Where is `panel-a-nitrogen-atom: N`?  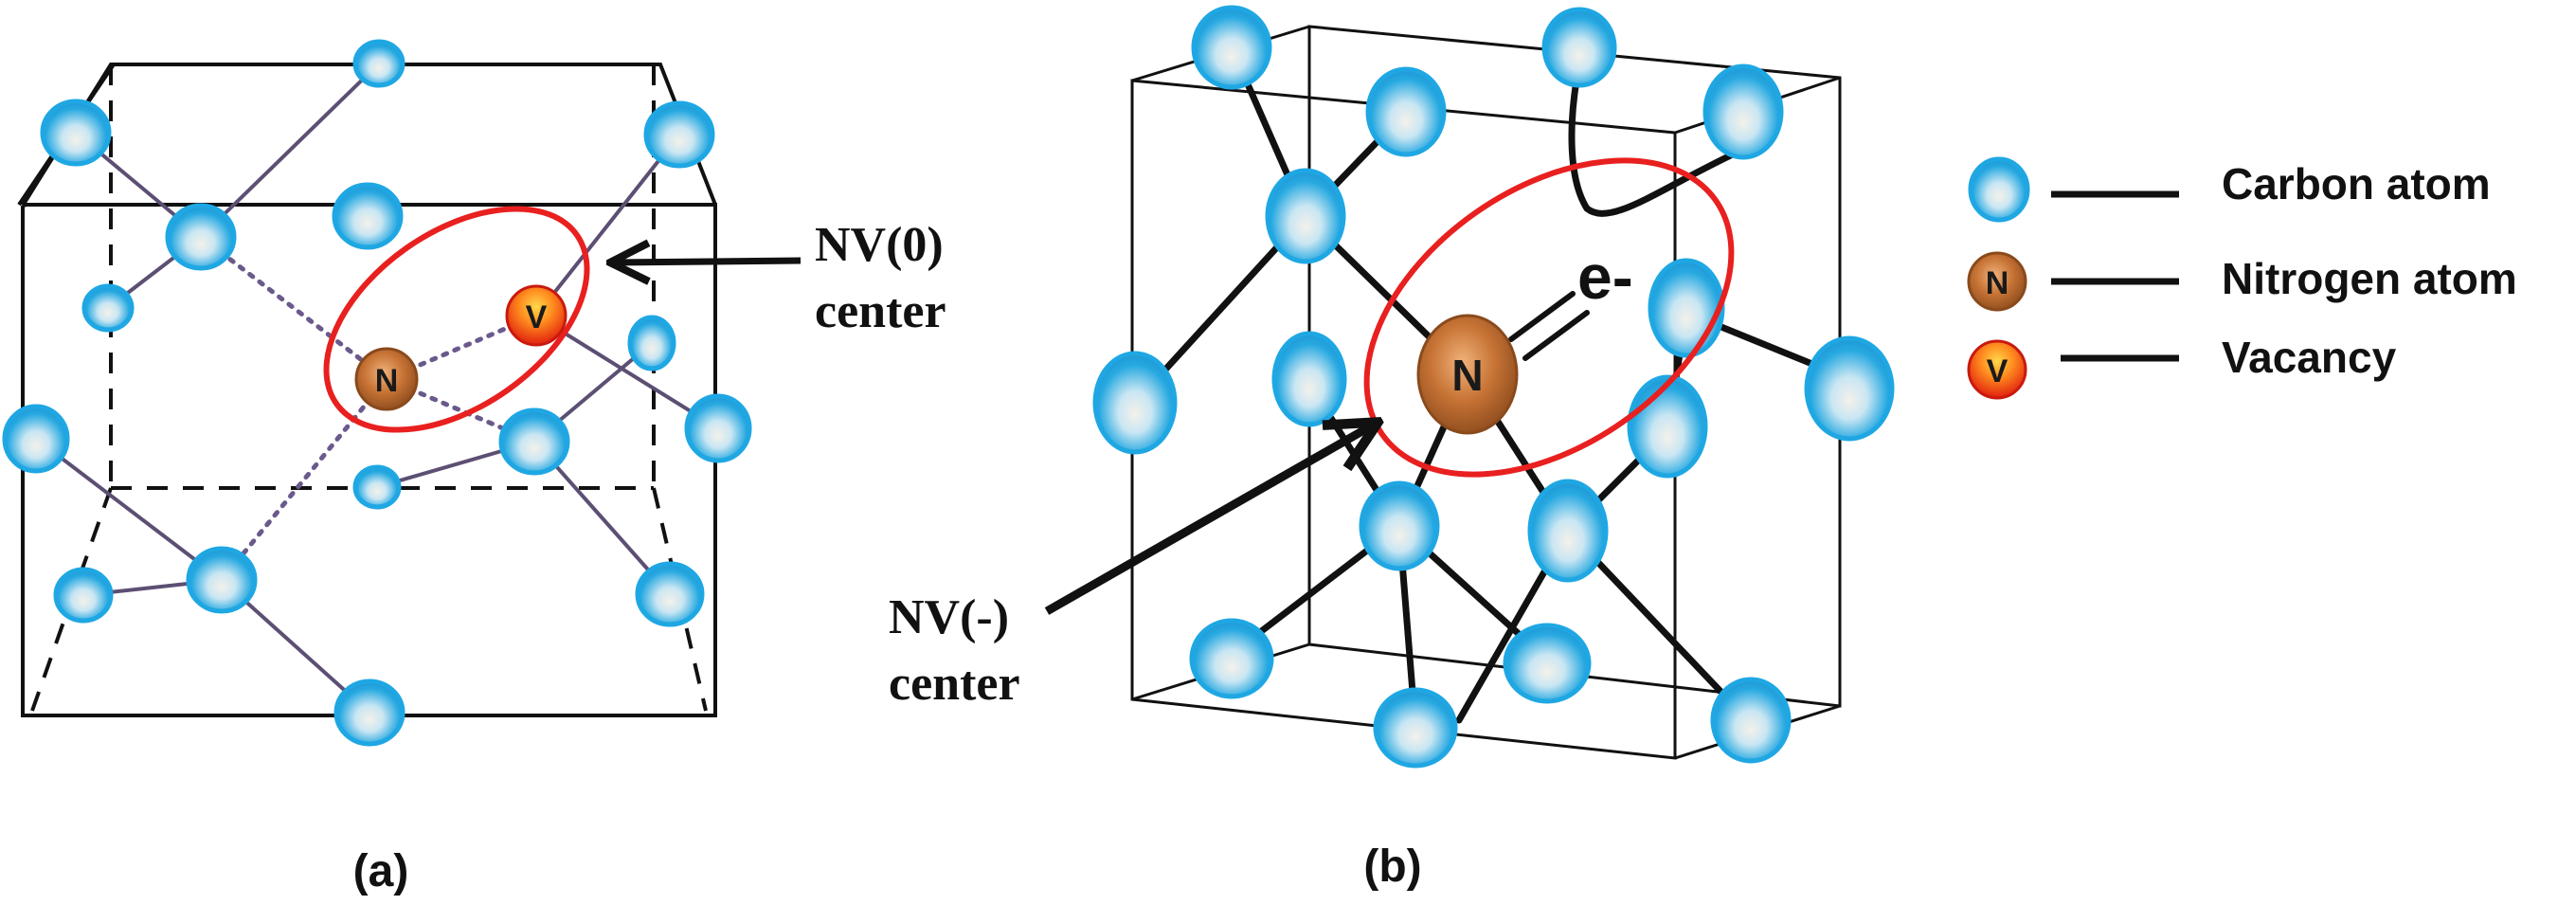 panel-a-nitrogen-atom: N is located at coordinates (386, 379).